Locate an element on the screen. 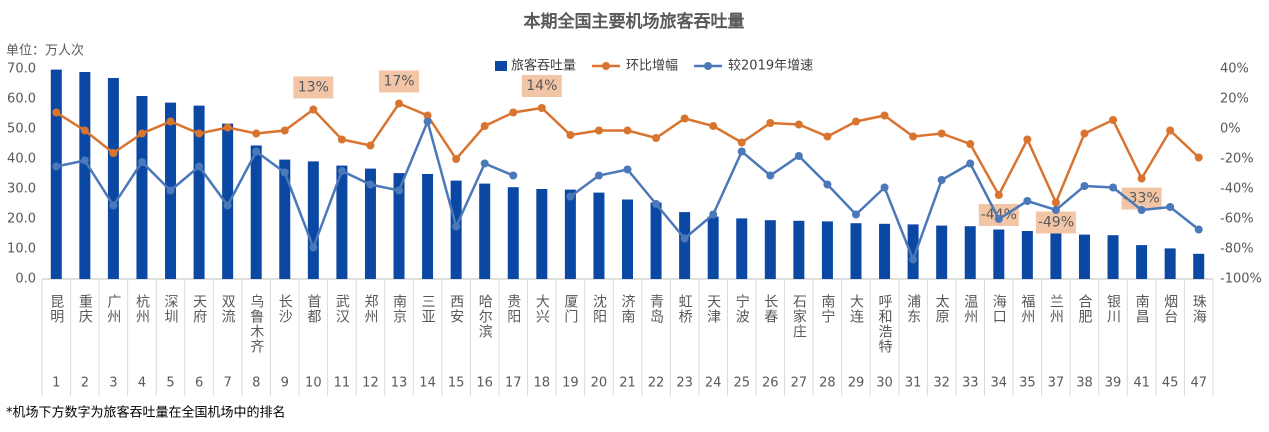 Image resolution: width=1269 pixels, height=432 pixels. y-tick-label: 30.0 is located at coordinates (21, 189).